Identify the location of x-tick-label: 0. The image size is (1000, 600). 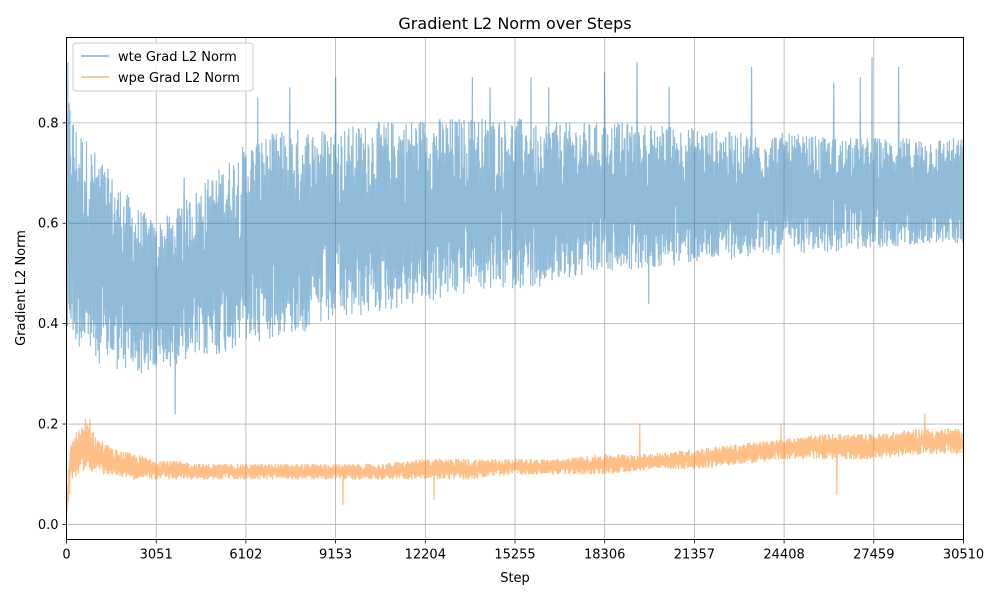
(66, 555).